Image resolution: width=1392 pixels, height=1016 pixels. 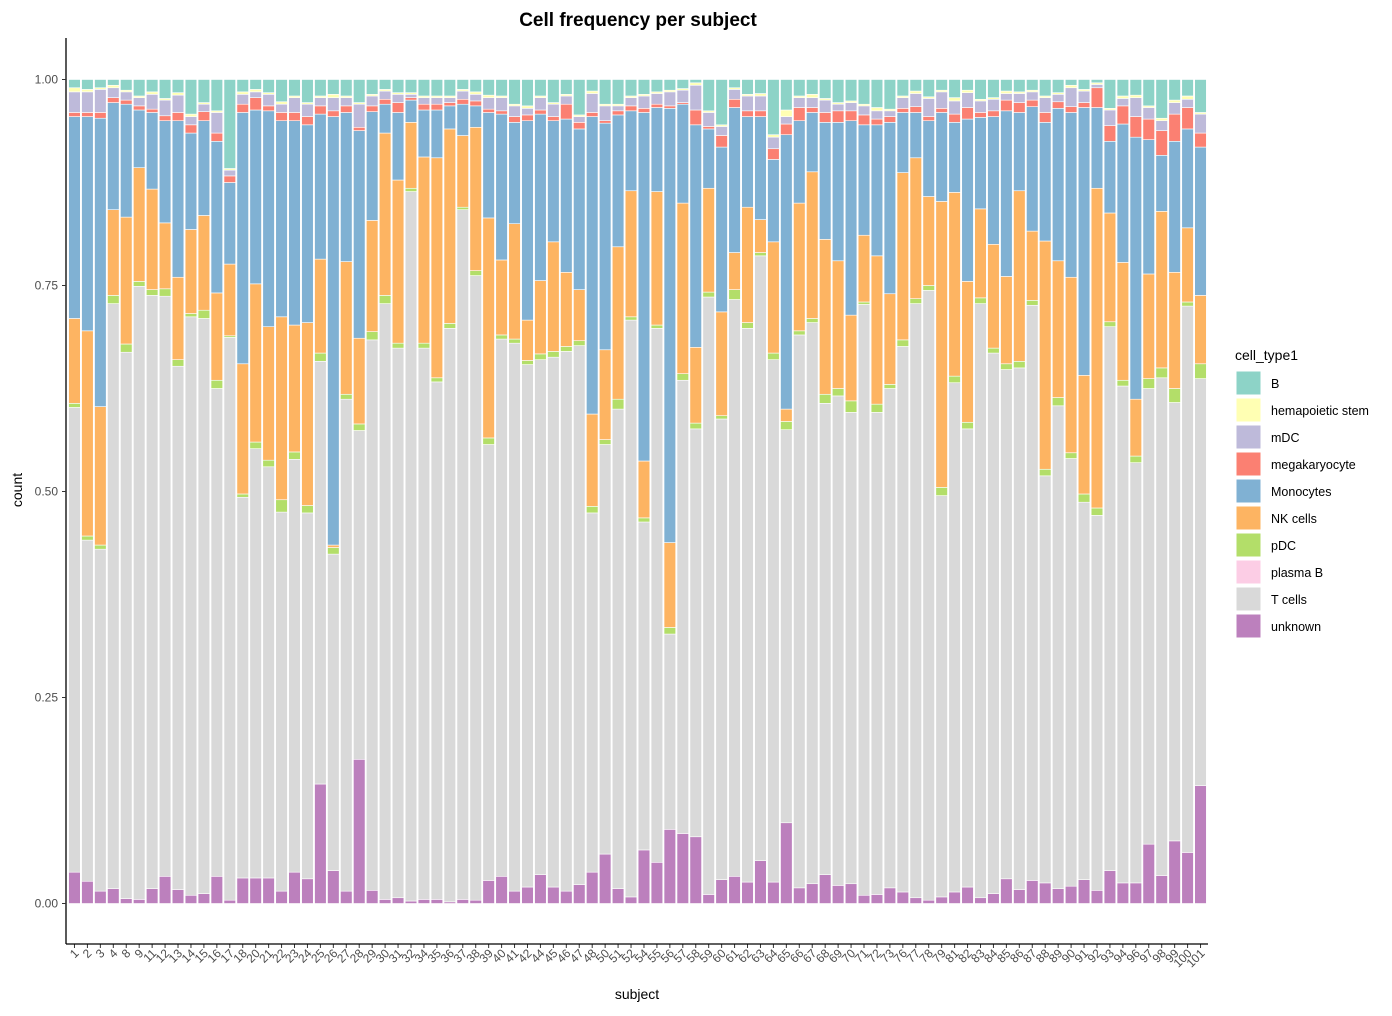 What do you see at coordinates (1294, 519) in the screenshot?
I see `legend-label: NK cells` at bounding box center [1294, 519].